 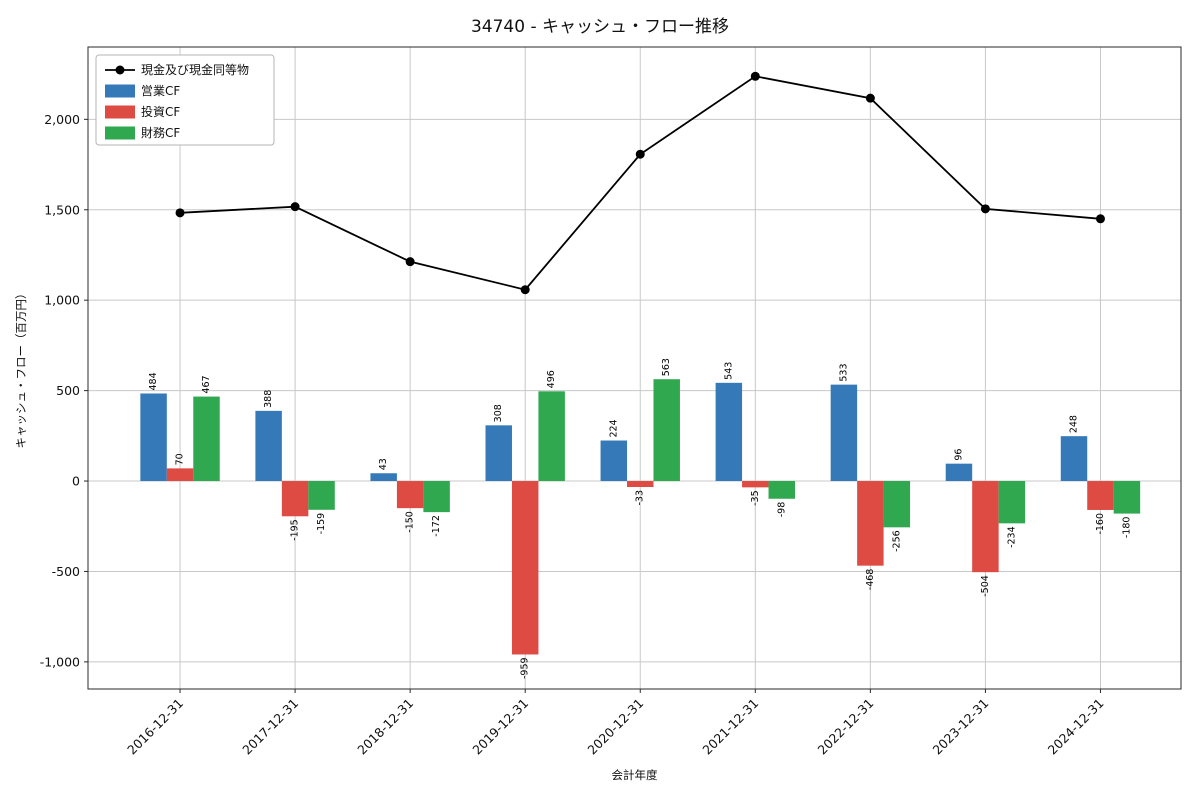 I want to click on bar-value-label: 467, so click(x=206, y=384).